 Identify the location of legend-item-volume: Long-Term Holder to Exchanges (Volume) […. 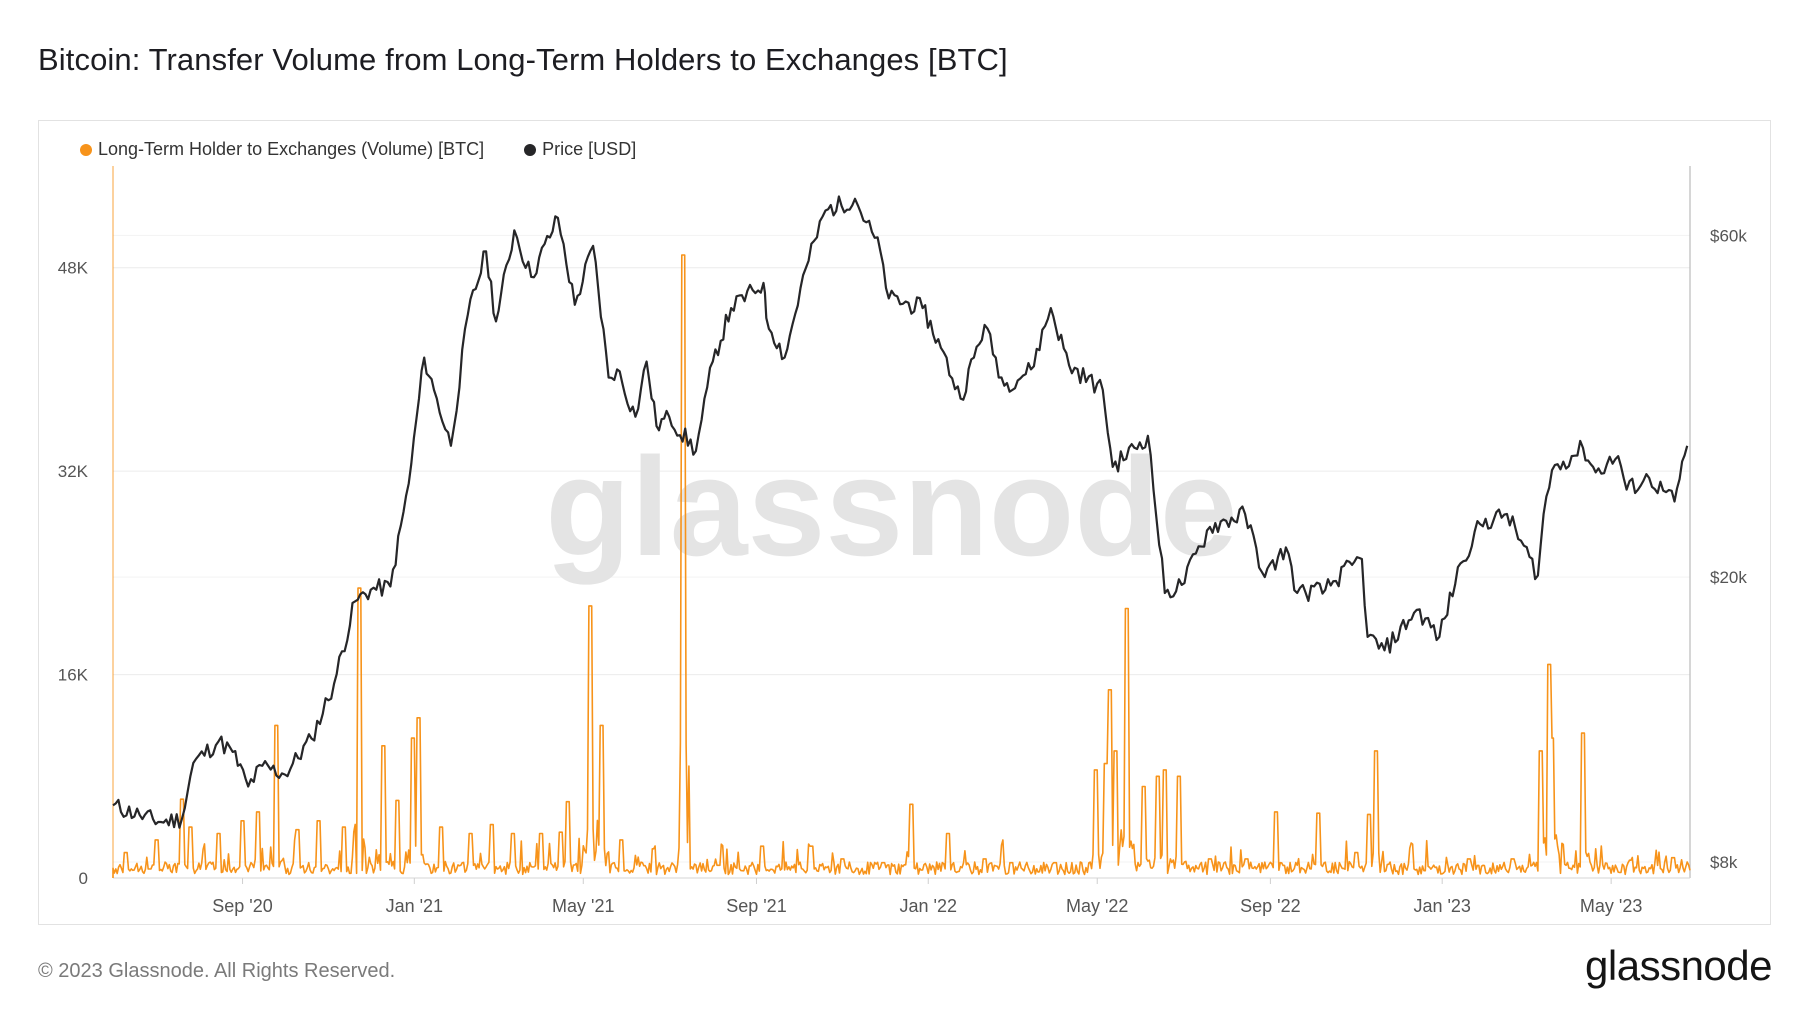
(282, 149).